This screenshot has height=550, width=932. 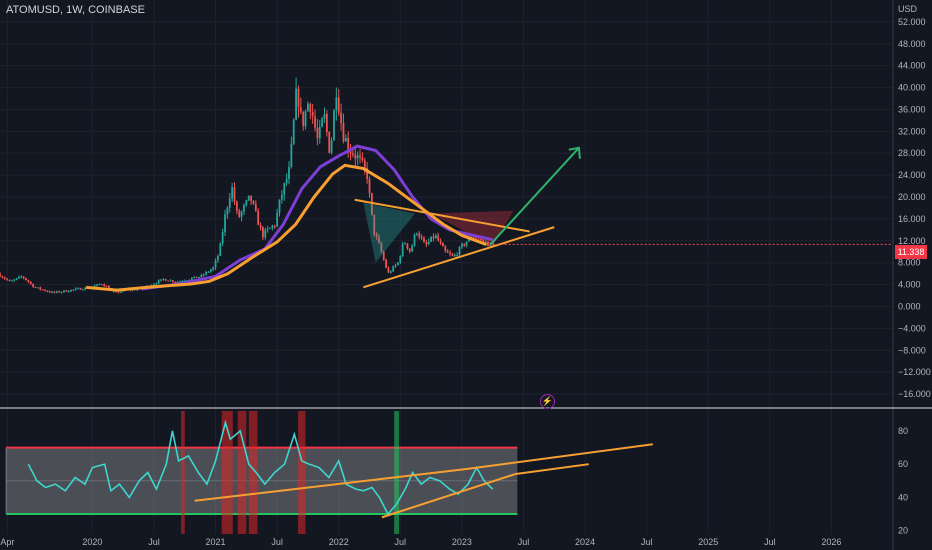 What do you see at coordinates (909, 263) in the screenshot?
I see `y-tick-label: 8.000` at bounding box center [909, 263].